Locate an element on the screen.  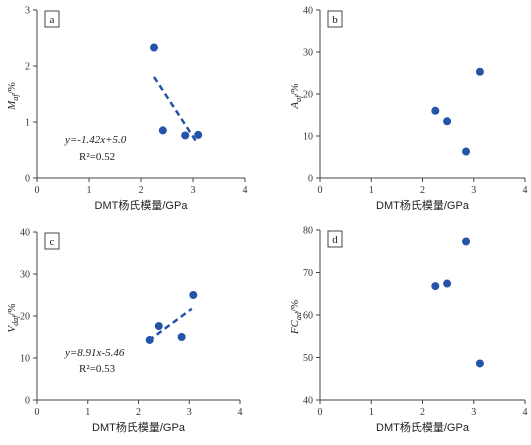
panel-label: c is located at coordinates (52, 242).